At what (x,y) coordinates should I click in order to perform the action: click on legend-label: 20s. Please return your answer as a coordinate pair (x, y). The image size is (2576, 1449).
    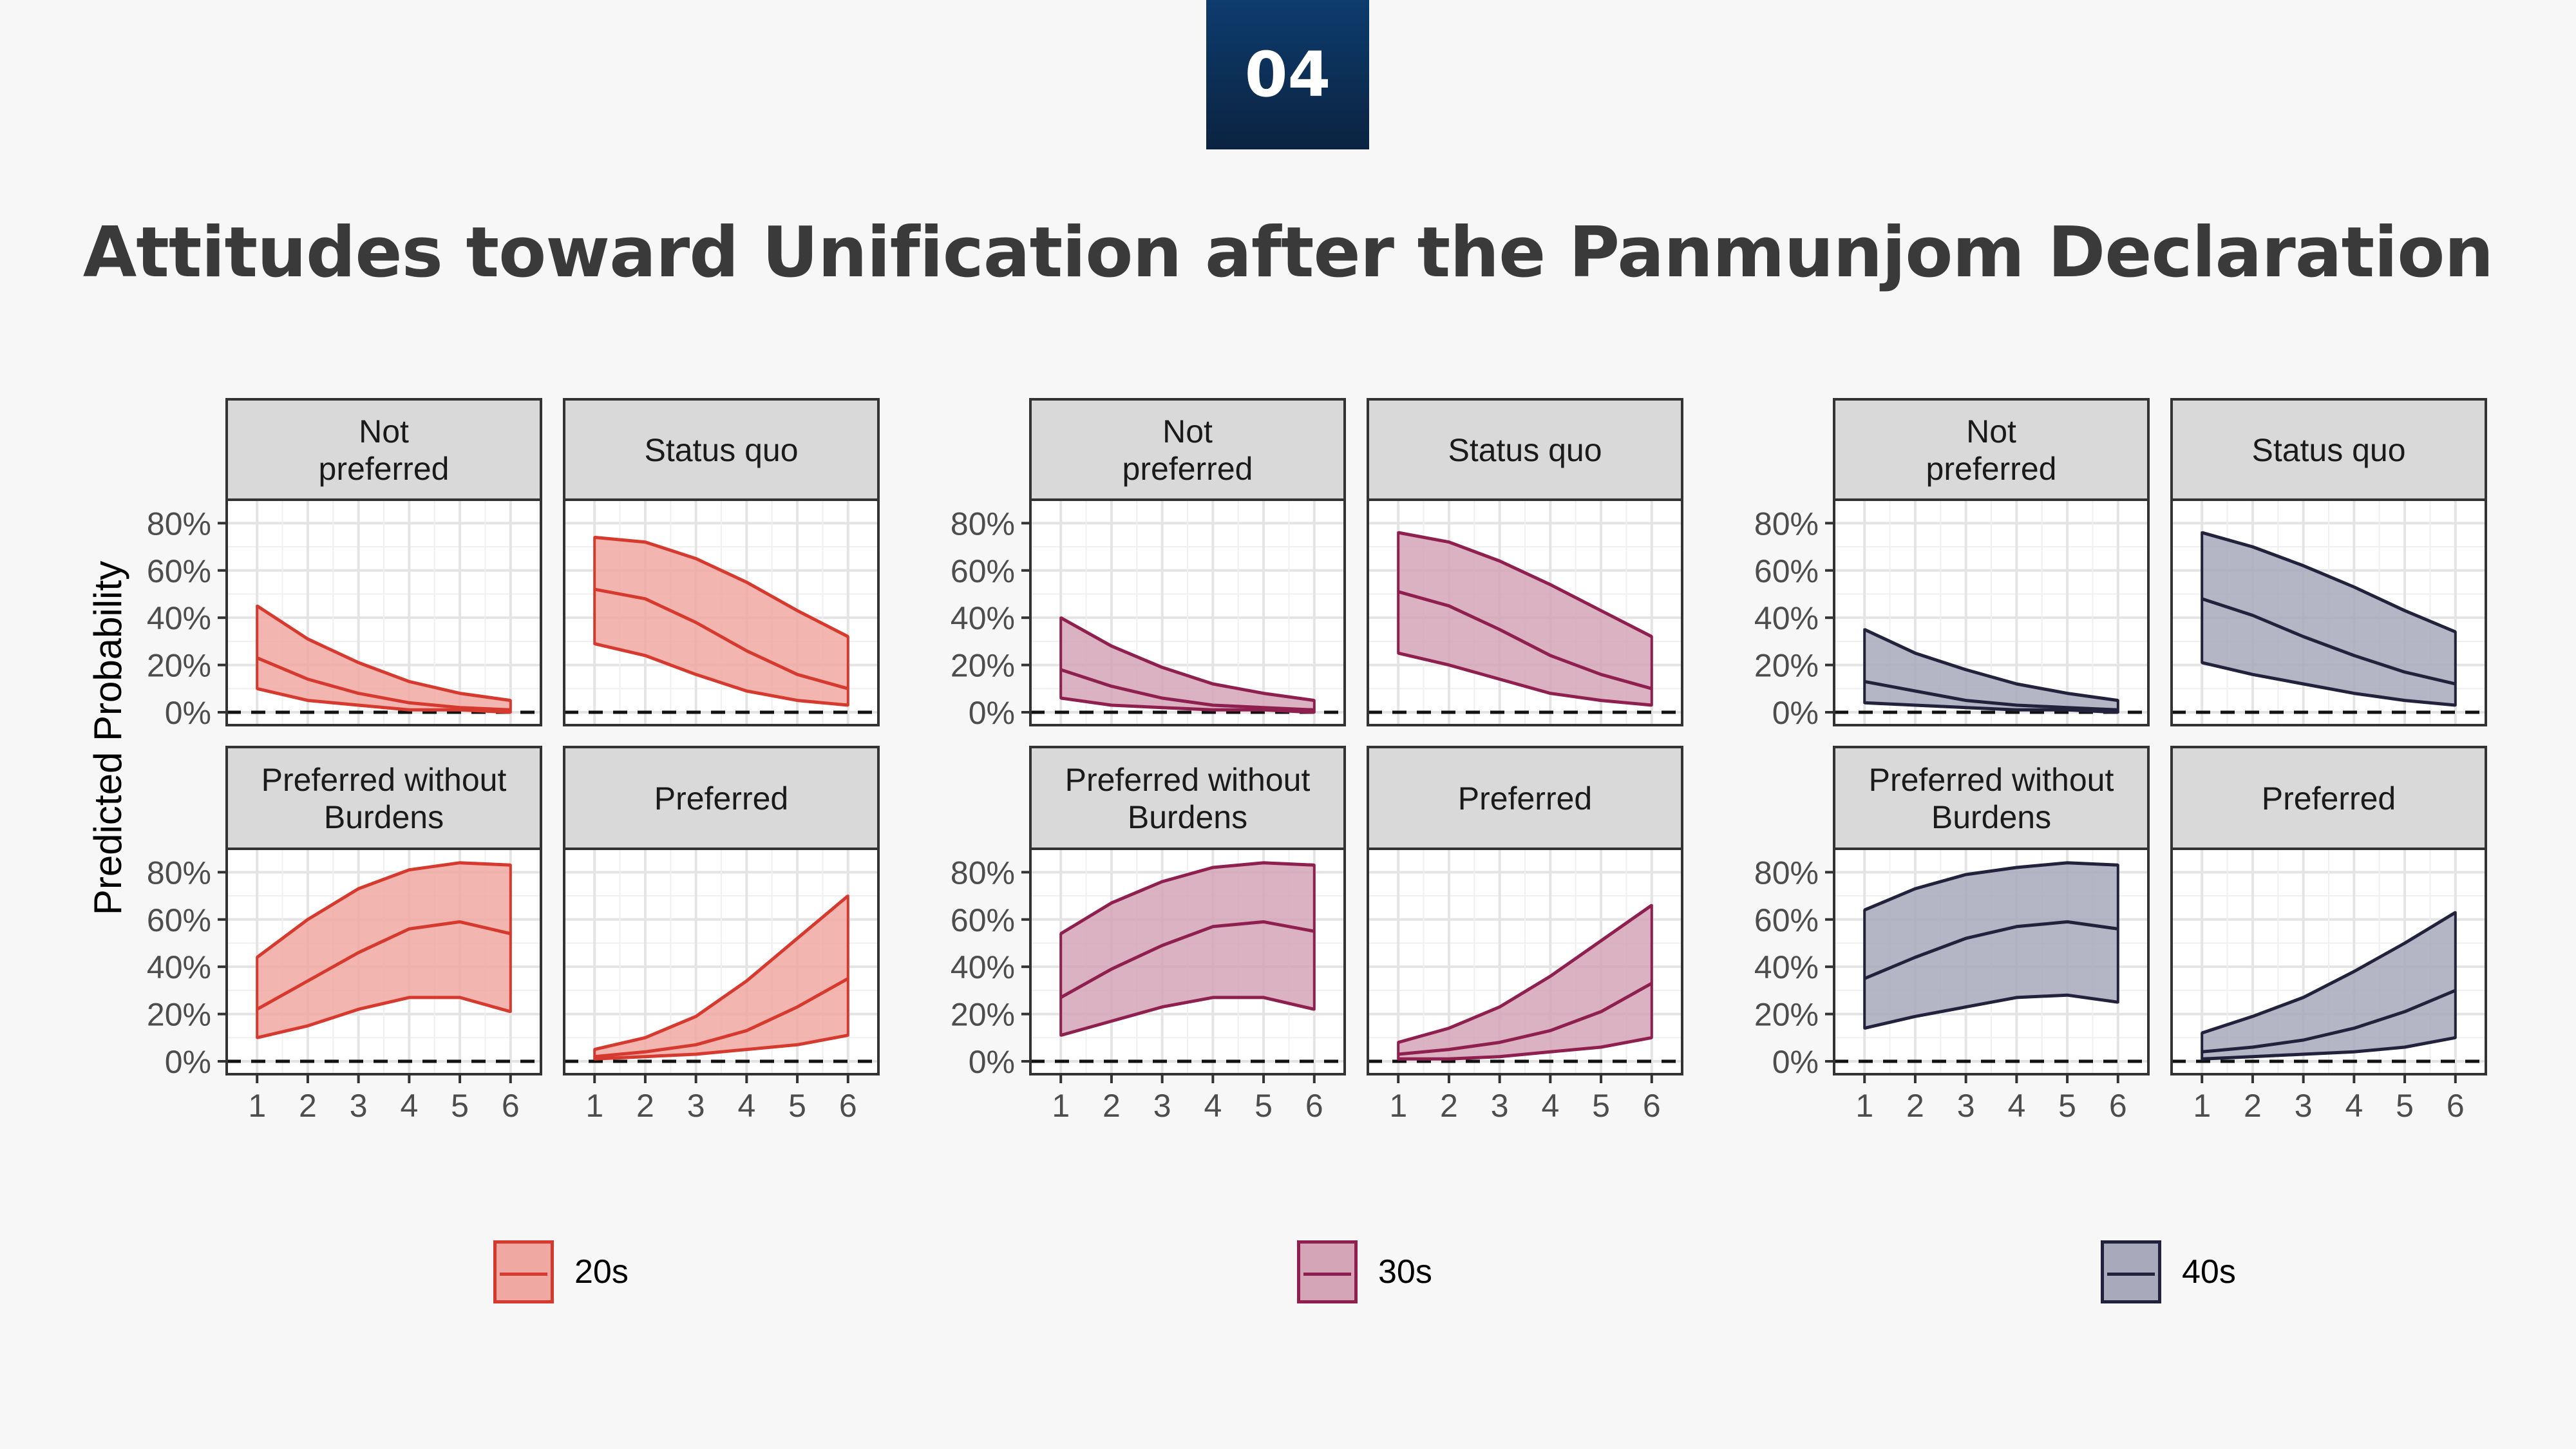
    Looking at the image, I should click on (602, 1272).